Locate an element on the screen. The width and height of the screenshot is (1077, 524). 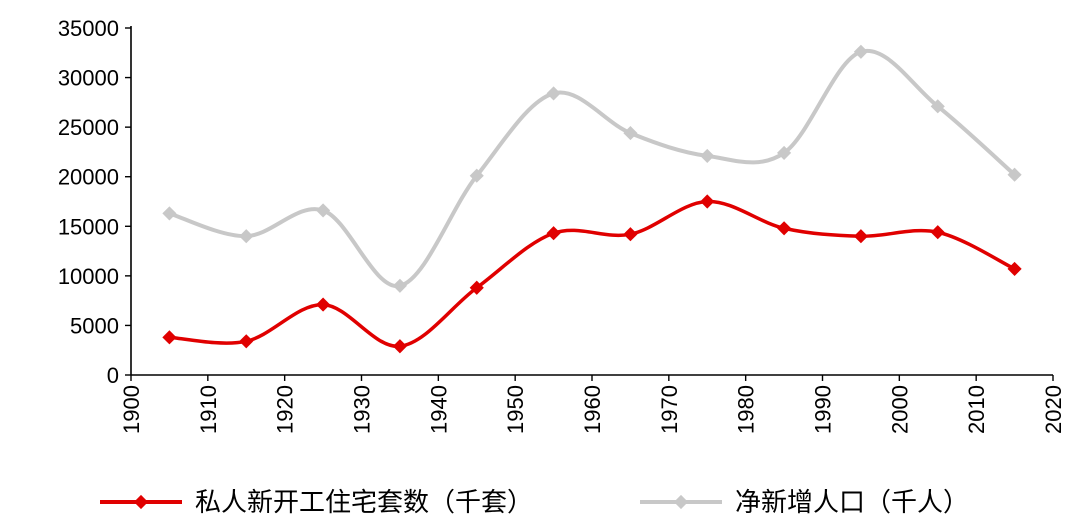
x-tick-label: 2010 is located at coordinates (976, 409).